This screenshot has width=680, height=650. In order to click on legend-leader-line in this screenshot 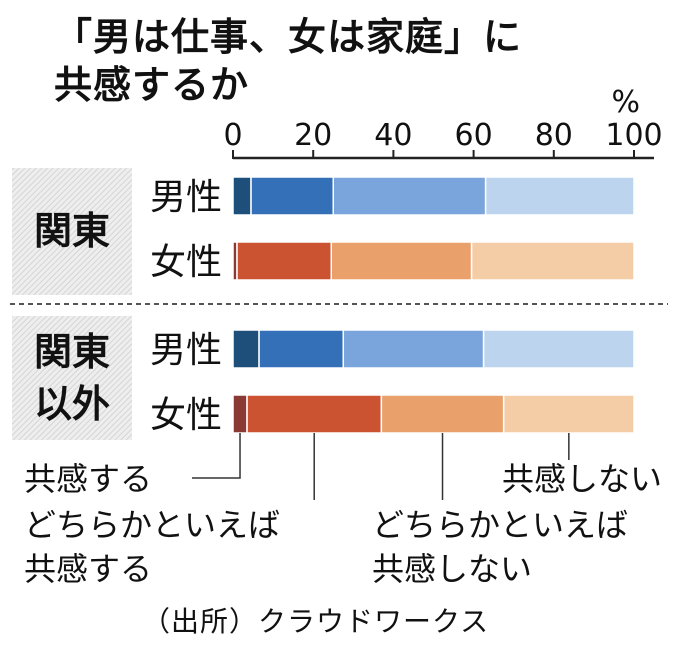, I will do `click(216, 456)`.